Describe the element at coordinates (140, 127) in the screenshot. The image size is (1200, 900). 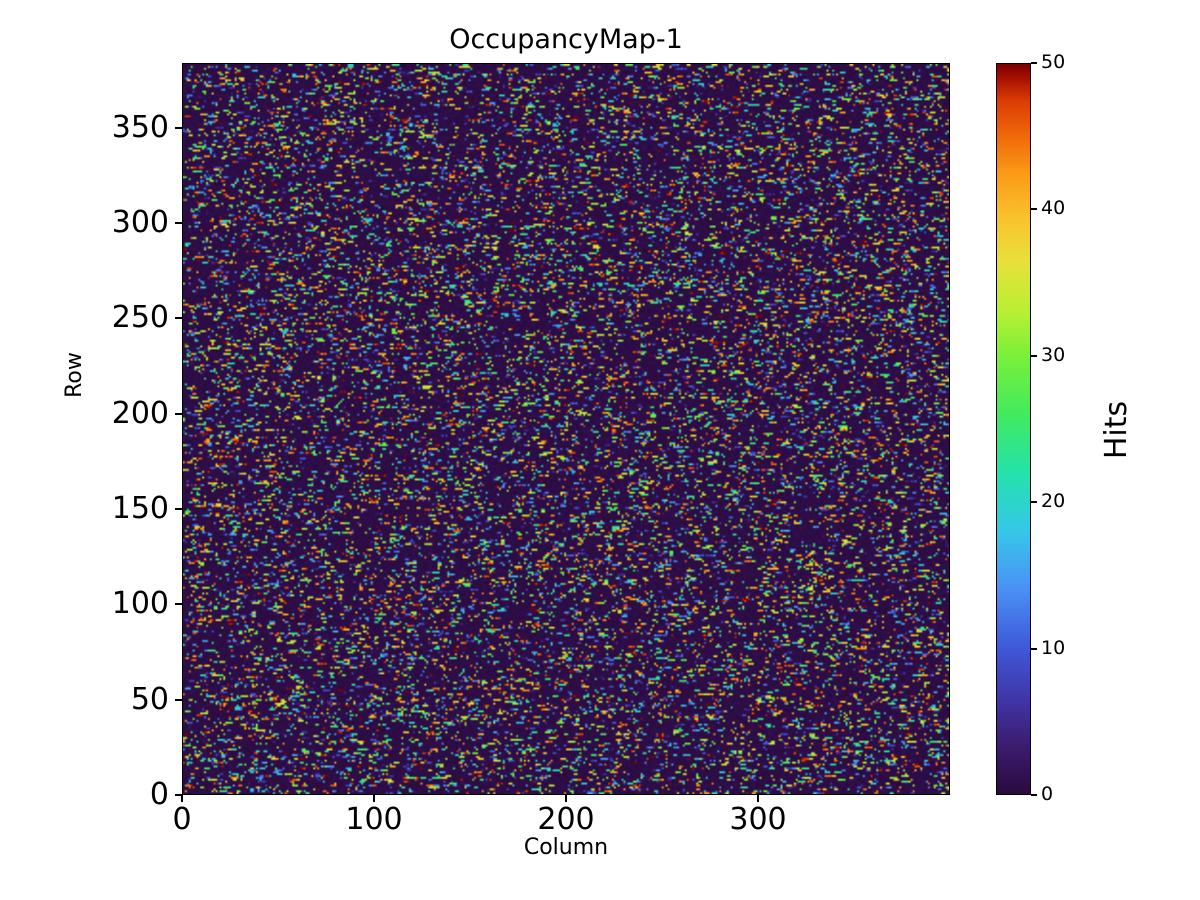
I see `y-tick-label: 350` at that location.